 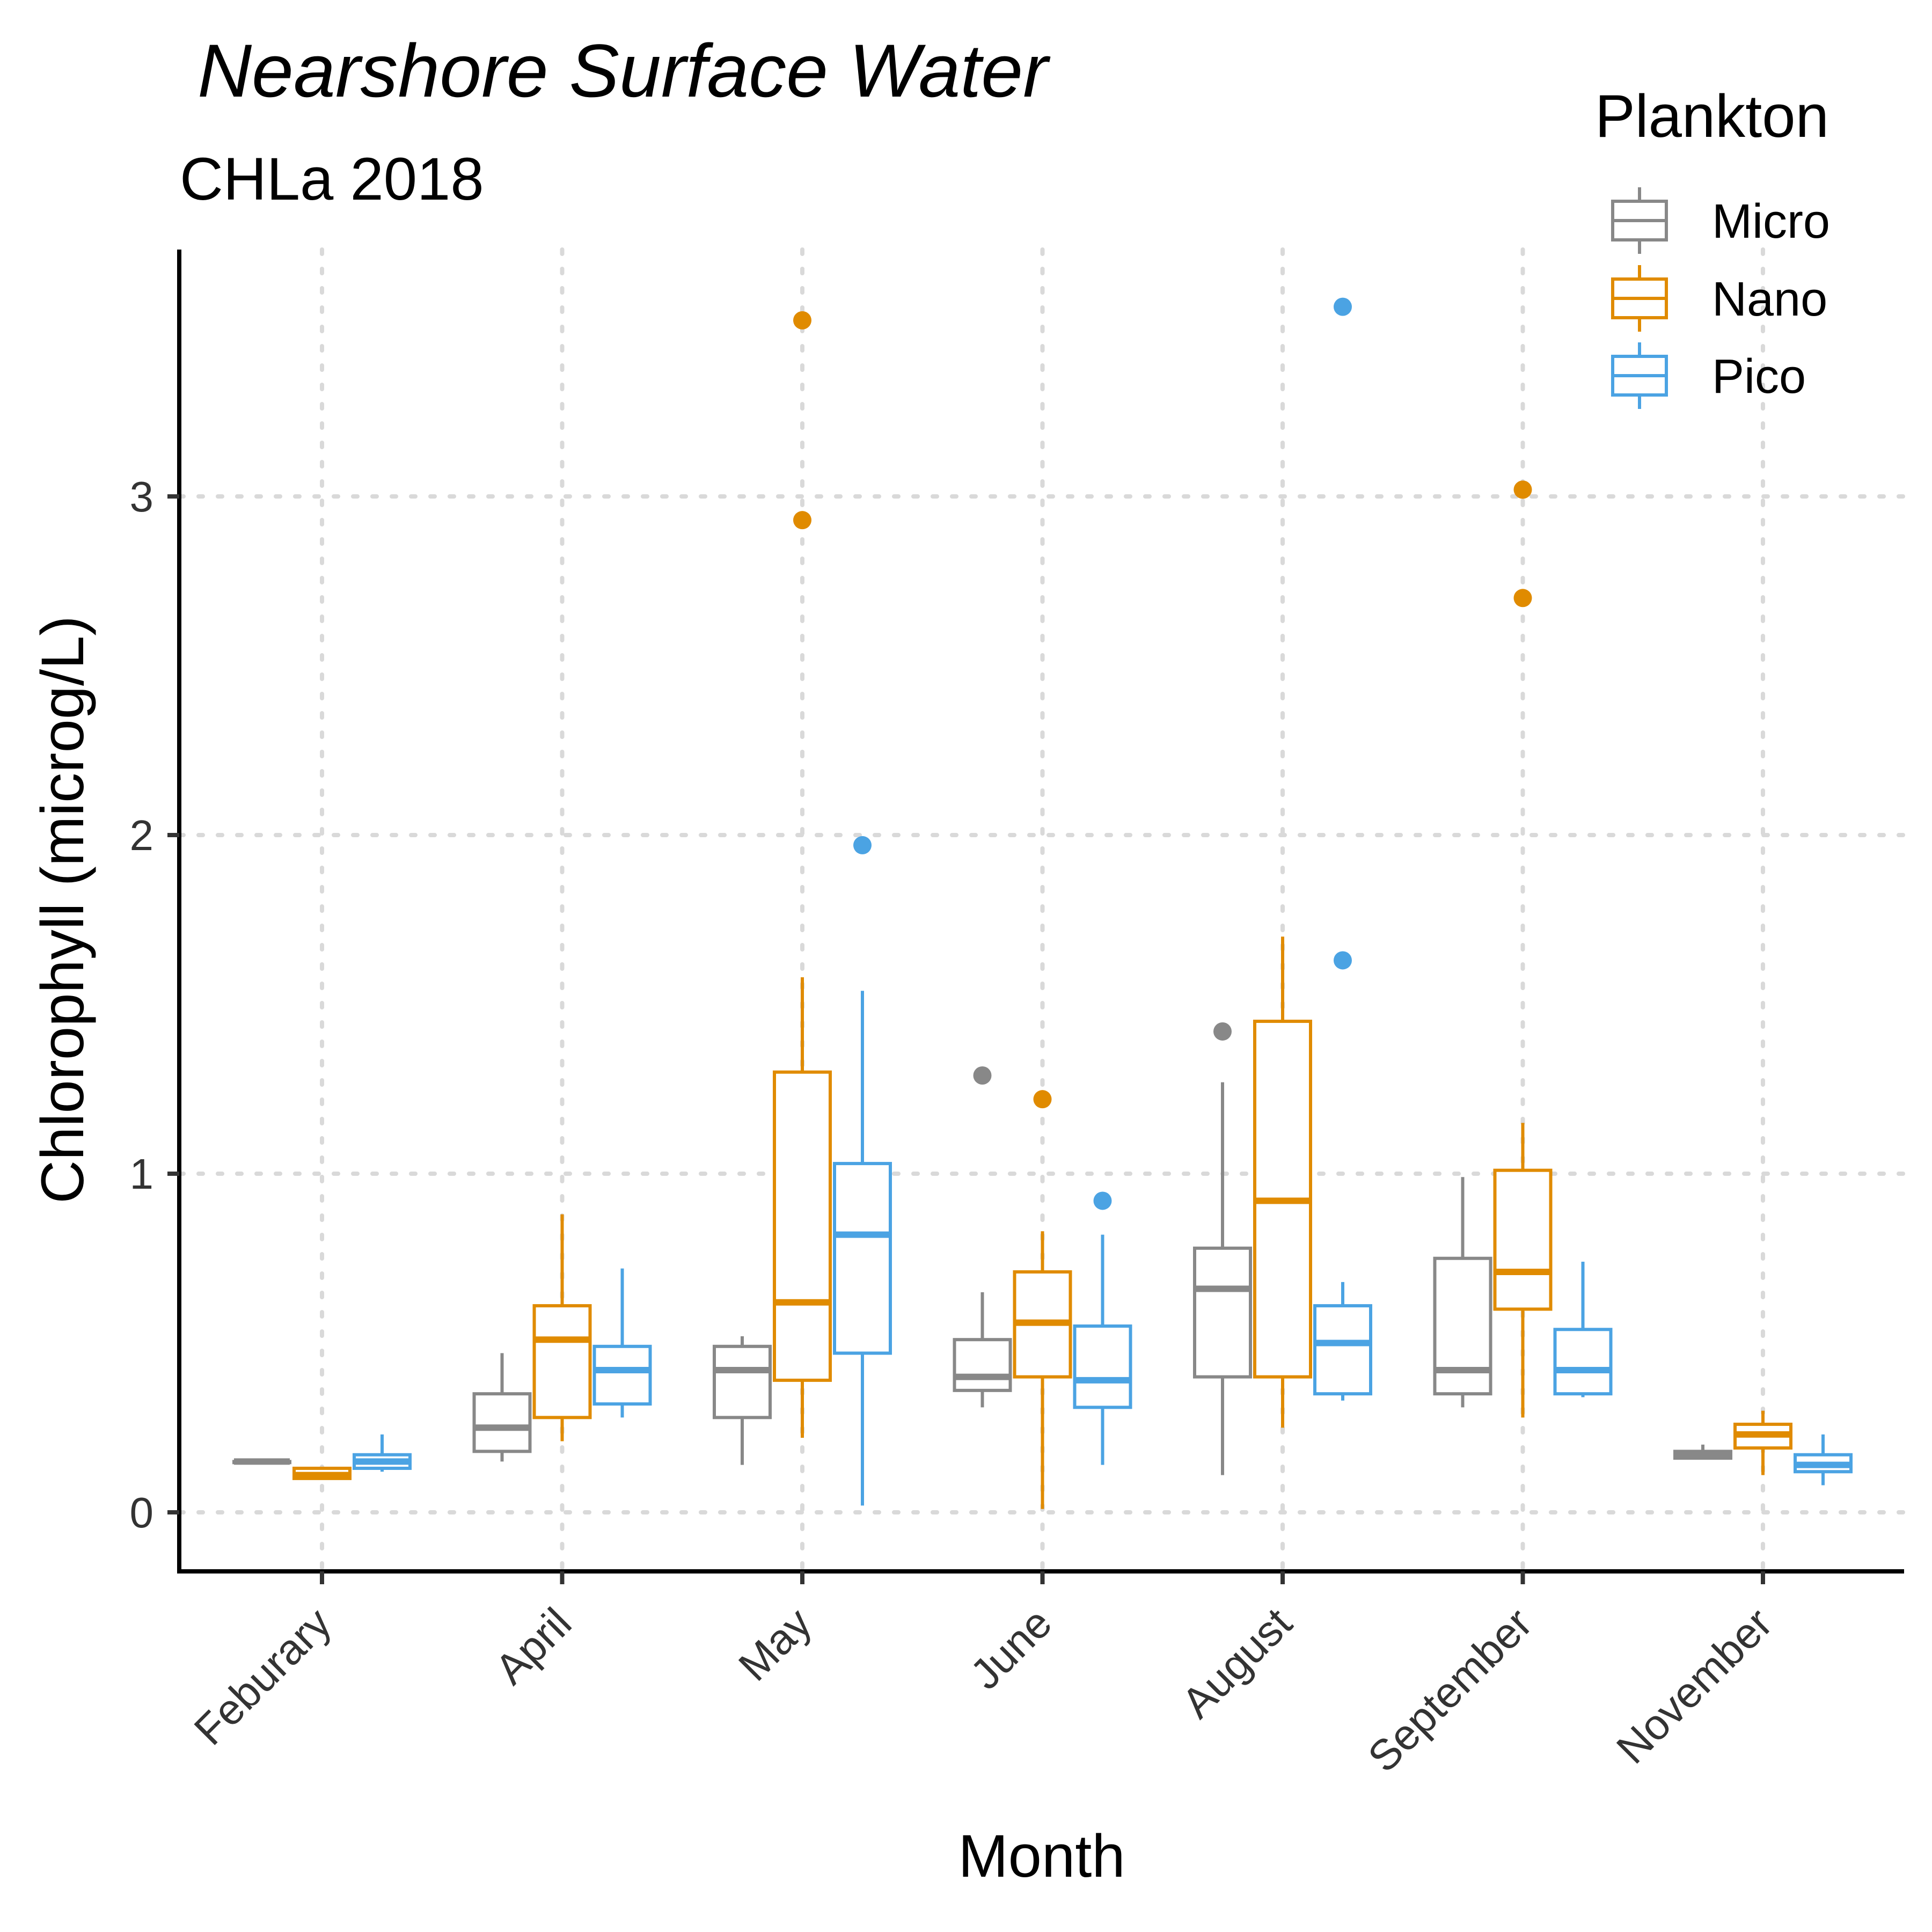 What do you see at coordinates (1011, 1649) in the screenshot?
I see `x-tick-label: June` at bounding box center [1011, 1649].